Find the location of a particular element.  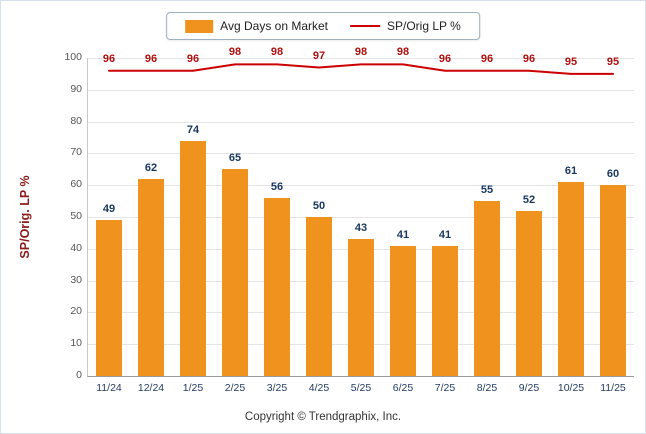

legend-item-bar: Avg Days on Market is located at coordinates (256, 26).